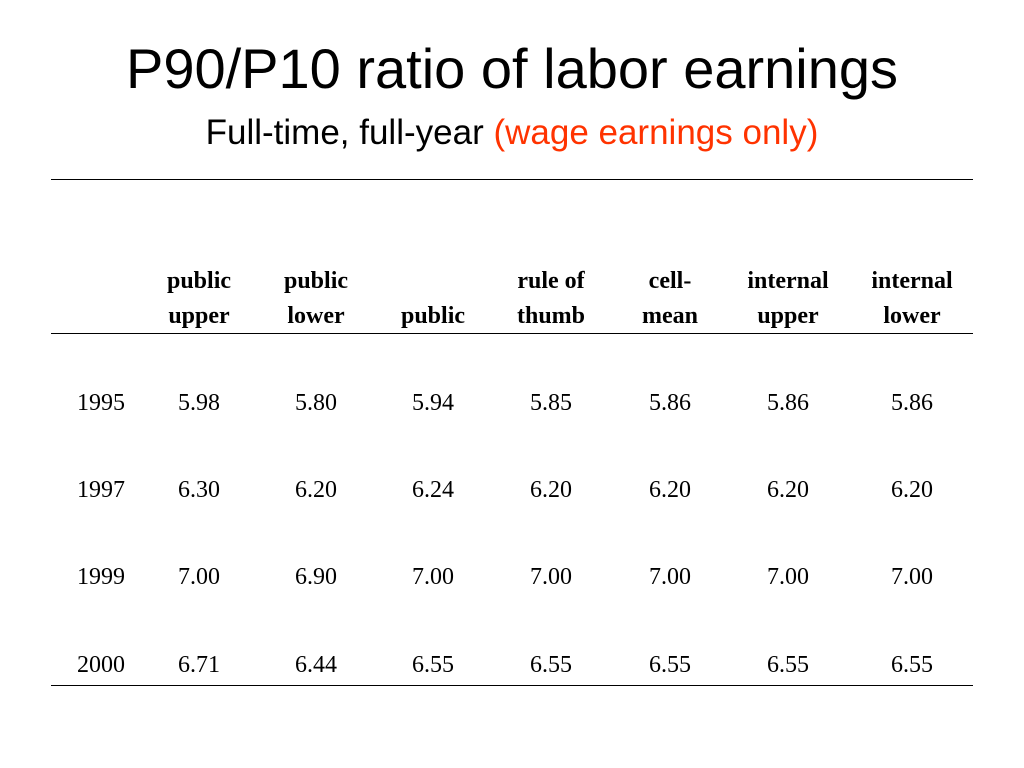 Image resolution: width=1024 pixels, height=768 pixels. What do you see at coordinates (512, 685) in the screenshot?
I see `bottom-rule` at bounding box center [512, 685].